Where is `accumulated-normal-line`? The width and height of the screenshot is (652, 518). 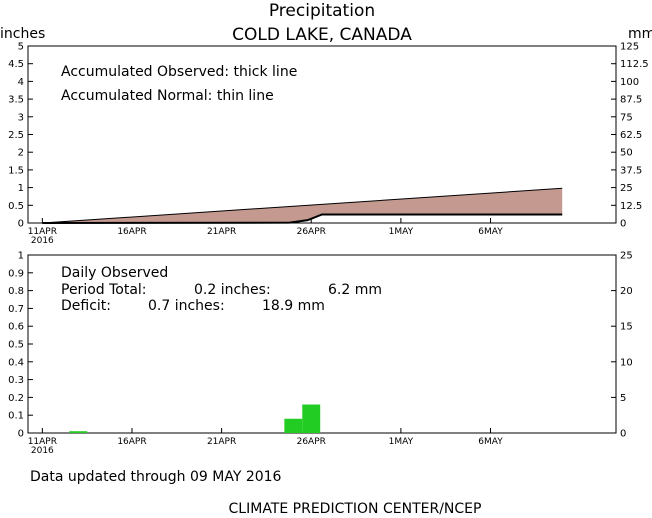
accumulated-normal-line is located at coordinates (302, 205).